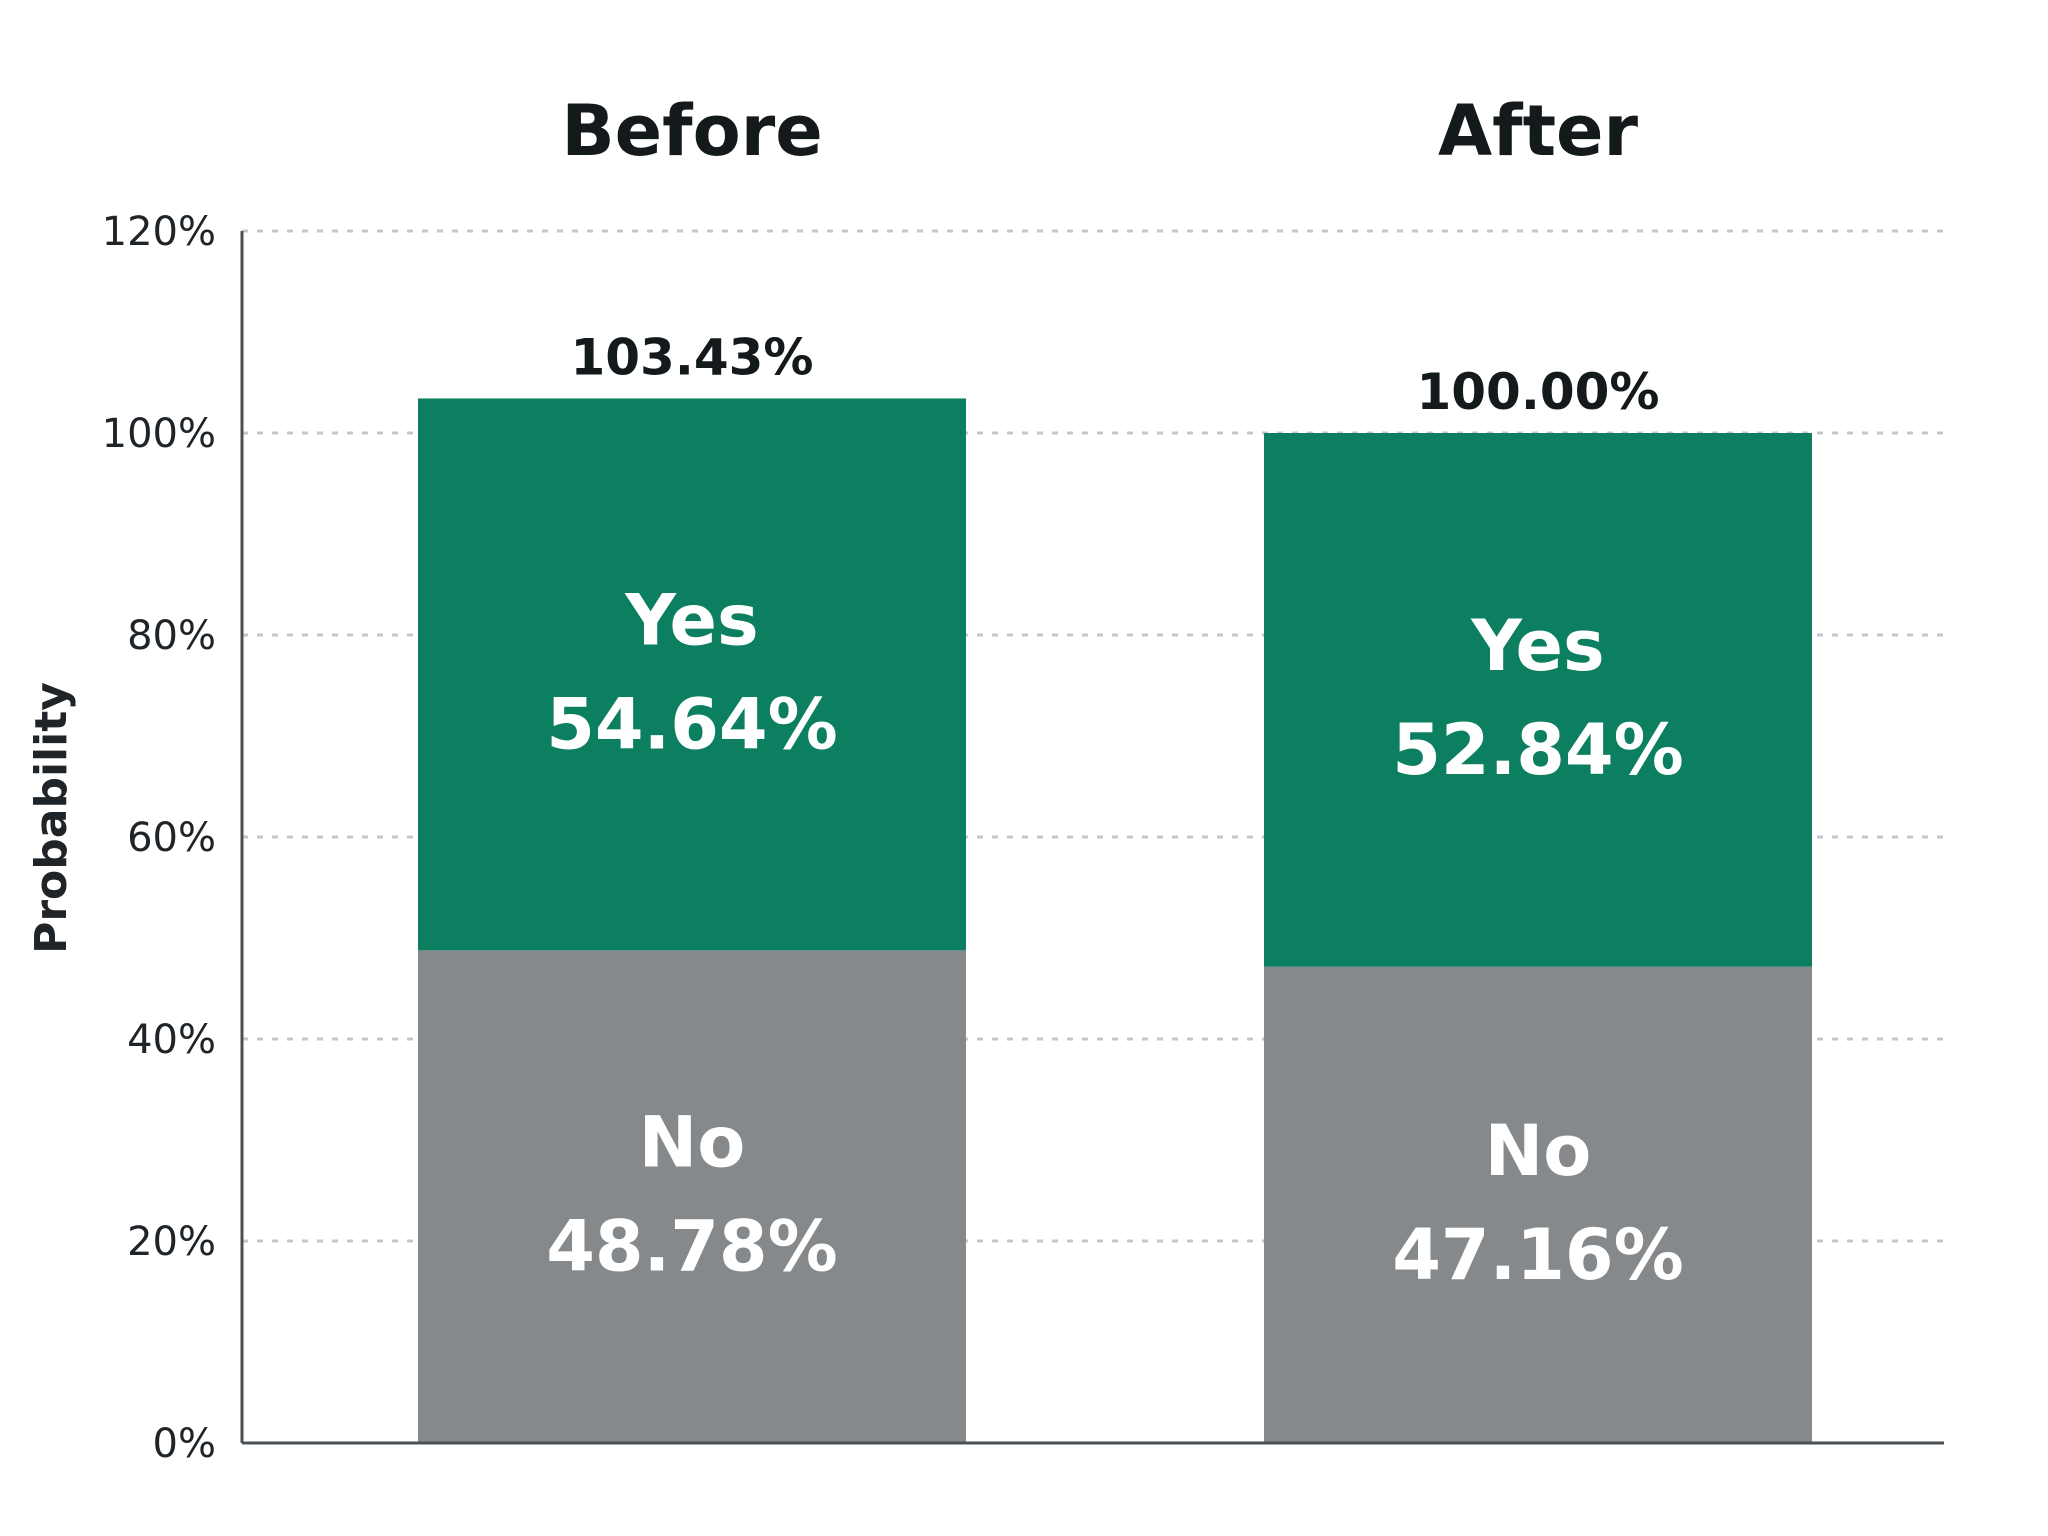 This screenshot has width=2048, height=1536. I want to click on total-labels: 103.43% 100.00%, so click(1114, 374).